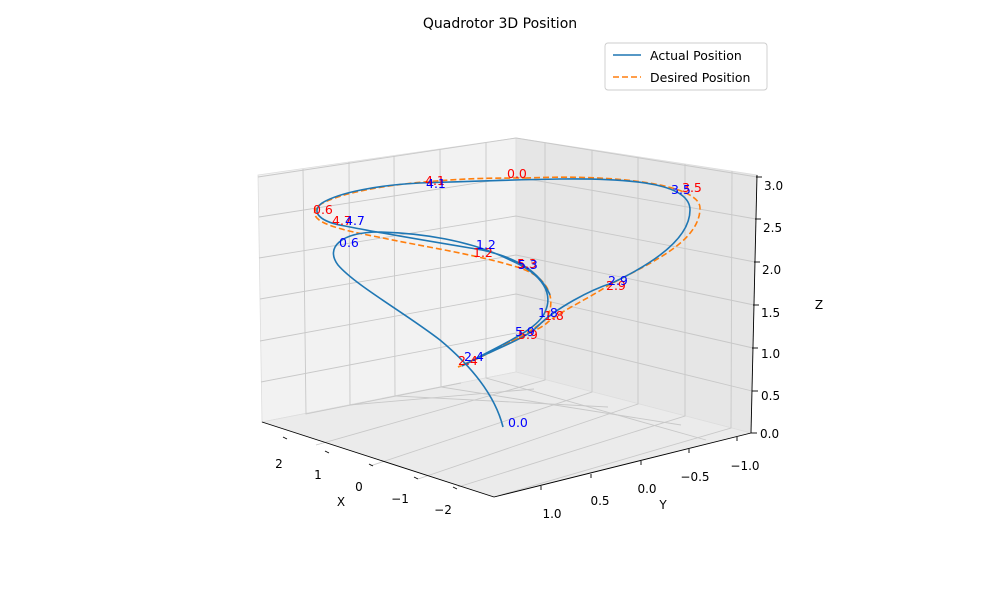 The image size is (1000, 600). I want to click on z-tick-label: 0.5, so click(770, 396).